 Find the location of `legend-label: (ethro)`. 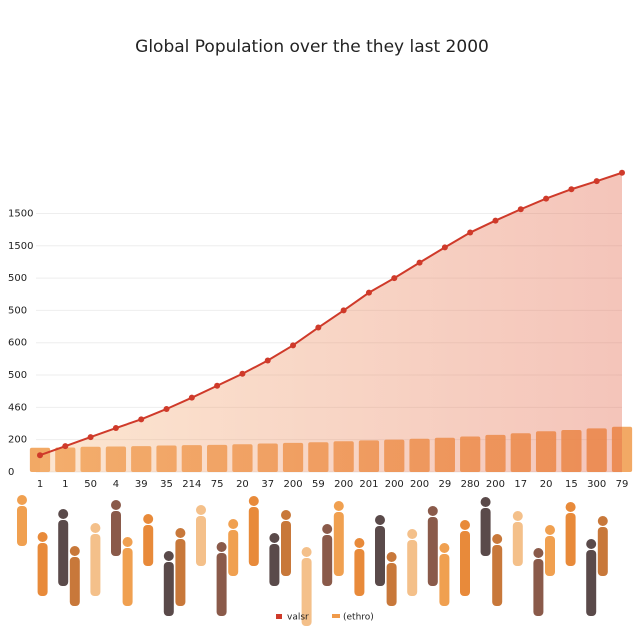

legend-label: (ethro) is located at coordinates (358, 618).